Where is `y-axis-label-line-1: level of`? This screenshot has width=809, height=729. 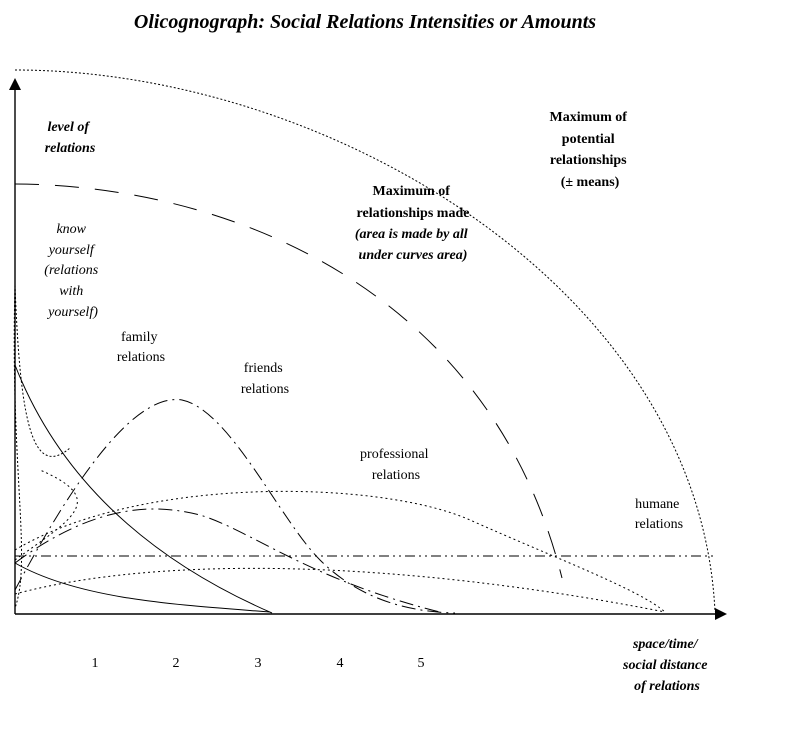
y-axis-label-line-1: level of is located at coordinates (68, 127).